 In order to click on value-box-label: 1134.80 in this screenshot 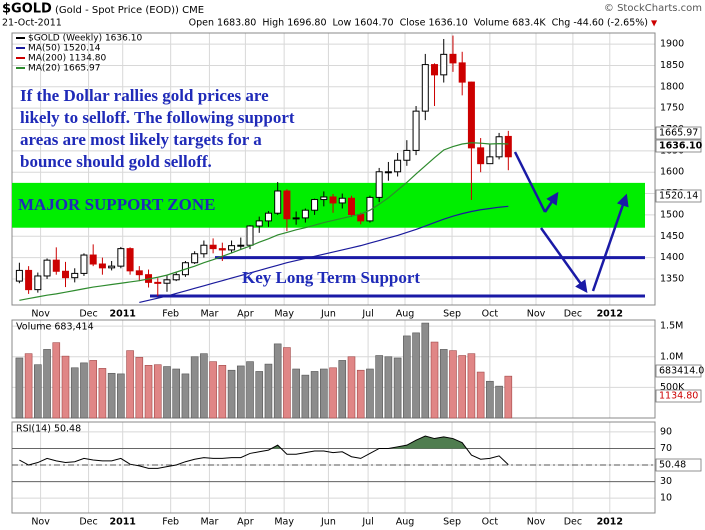, I will do `click(678, 396)`.